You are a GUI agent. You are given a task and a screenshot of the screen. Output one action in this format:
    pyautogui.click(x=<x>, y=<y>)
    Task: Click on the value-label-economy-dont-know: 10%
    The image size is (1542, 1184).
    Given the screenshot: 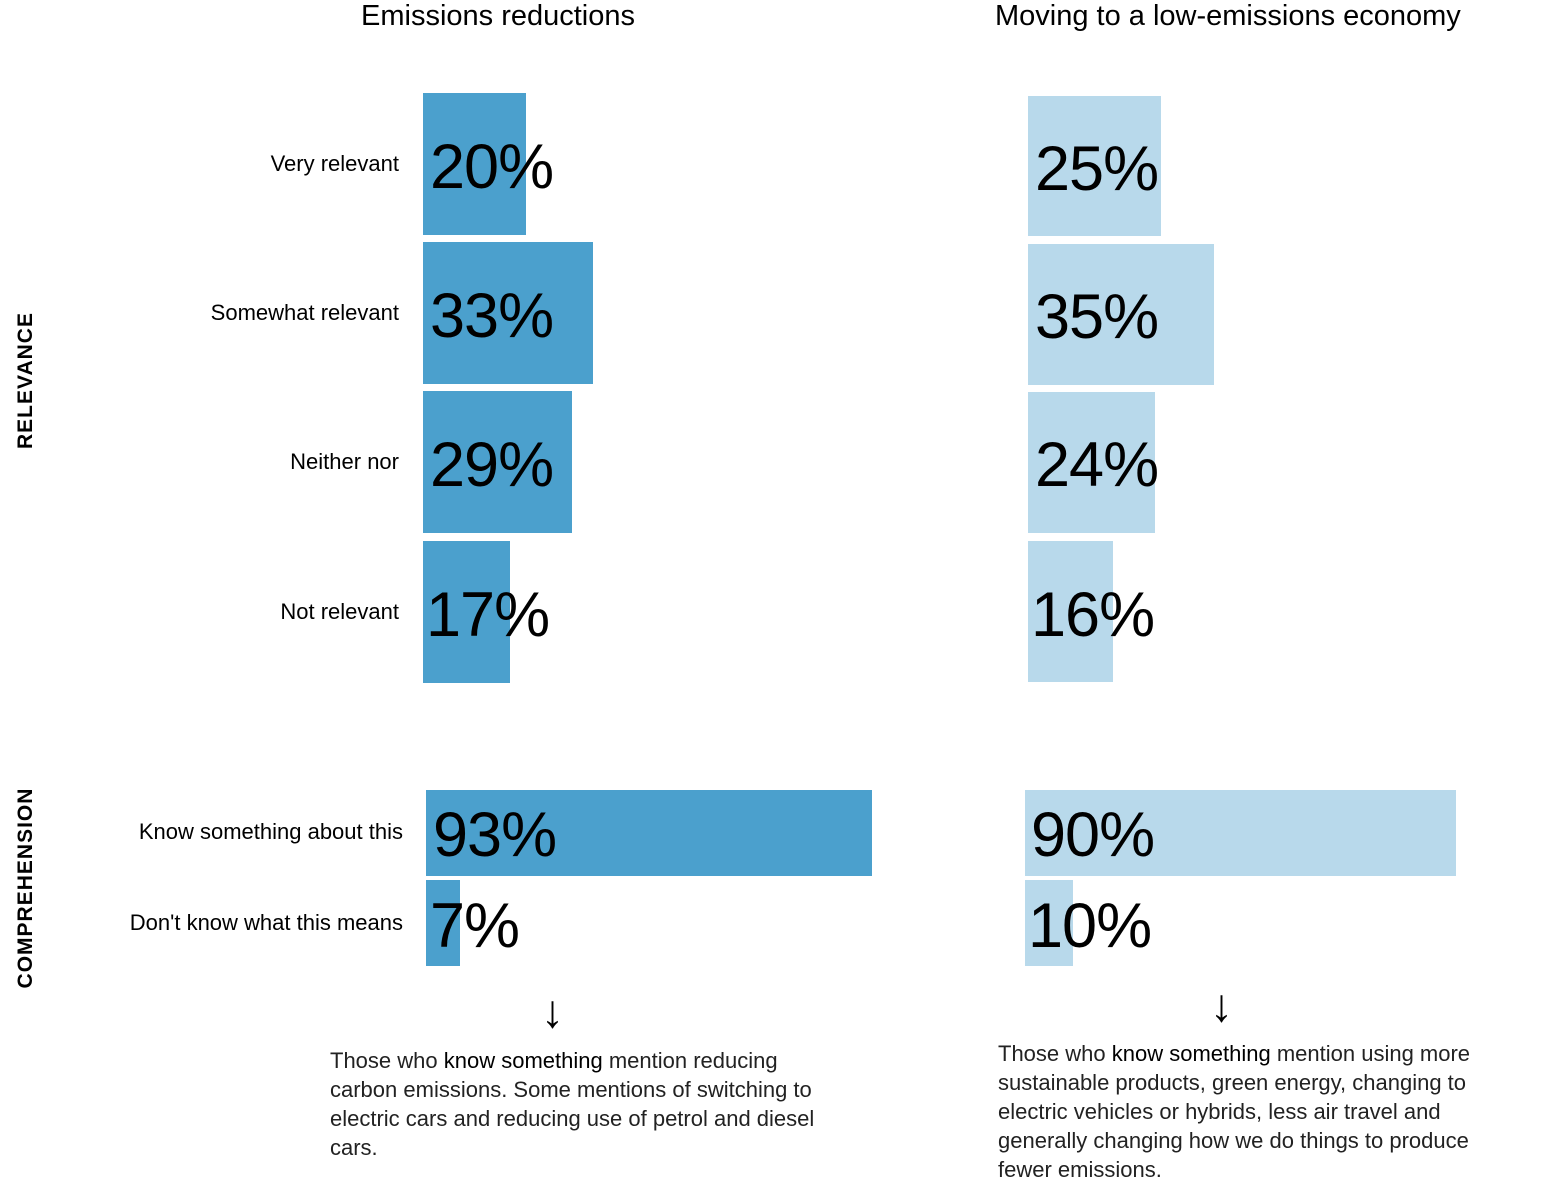 What is the action you would take?
    pyautogui.click(x=1090, y=926)
    